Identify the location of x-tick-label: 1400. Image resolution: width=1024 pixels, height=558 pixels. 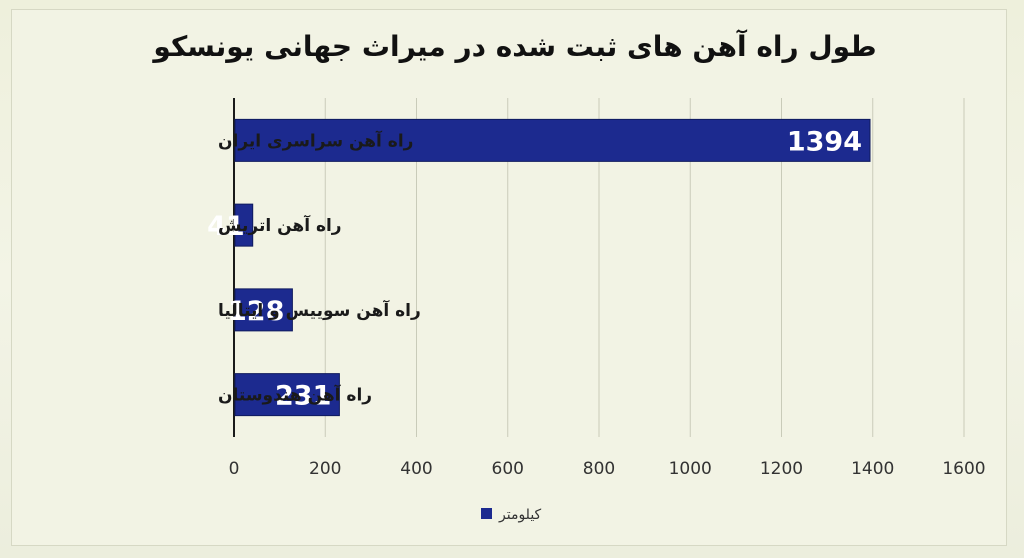
(872, 469).